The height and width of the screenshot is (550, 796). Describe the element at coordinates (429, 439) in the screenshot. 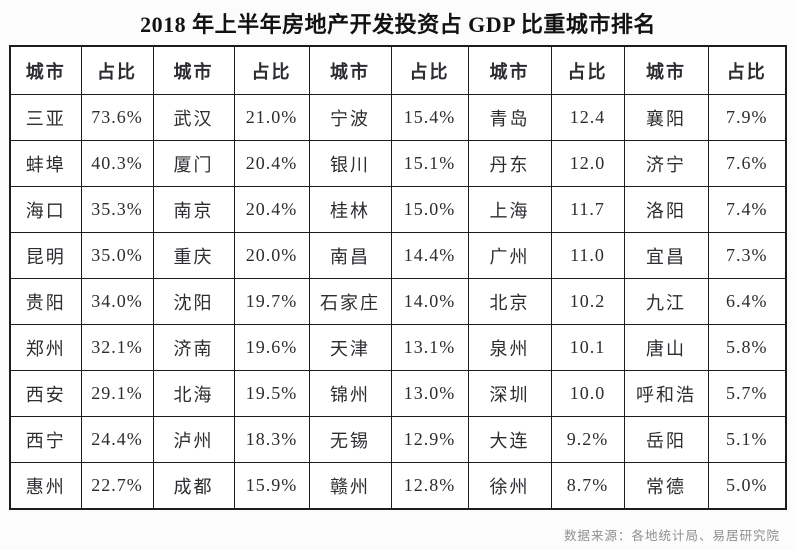

I see `share-cell: 12.9%` at that location.